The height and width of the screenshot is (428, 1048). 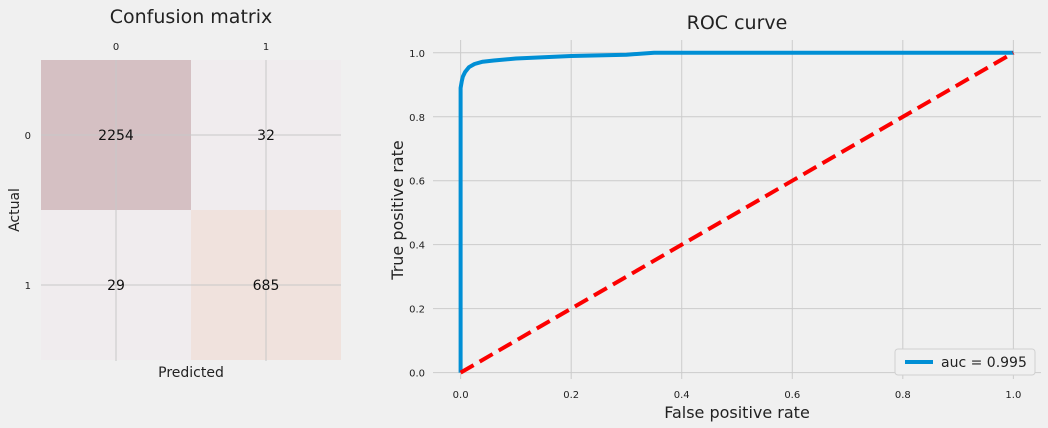 What do you see at coordinates (28, 286) in the screenshot?
I see `cm-y-tick-label: 1` at bounding box center [28, 286].